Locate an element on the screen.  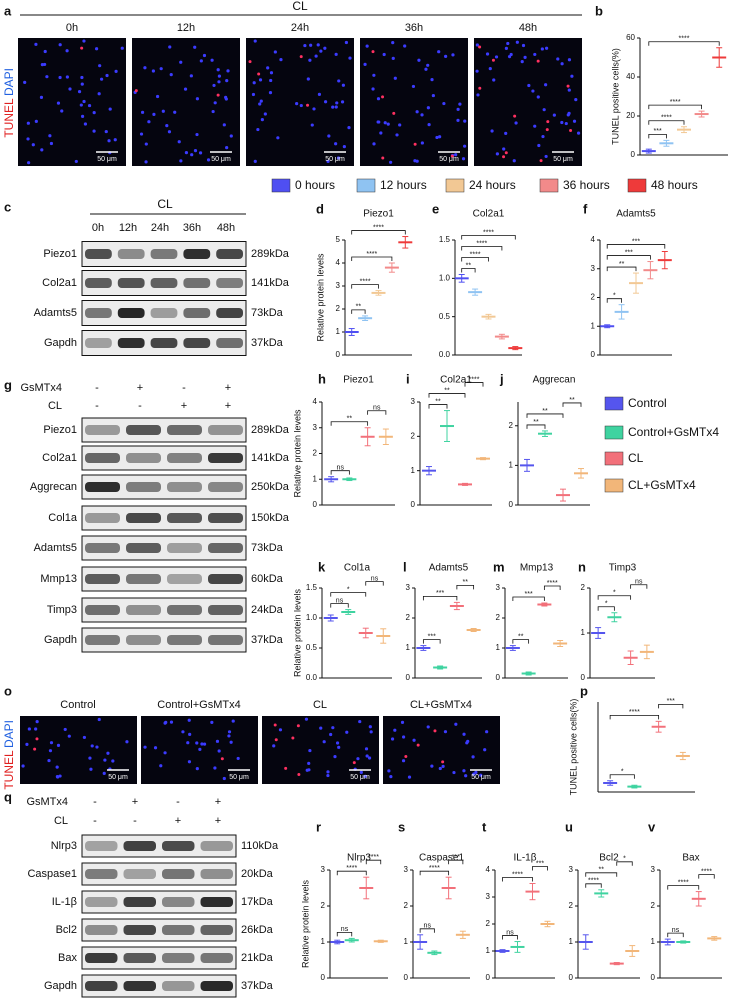
panel-label: u is located at coordinates (569, 826).